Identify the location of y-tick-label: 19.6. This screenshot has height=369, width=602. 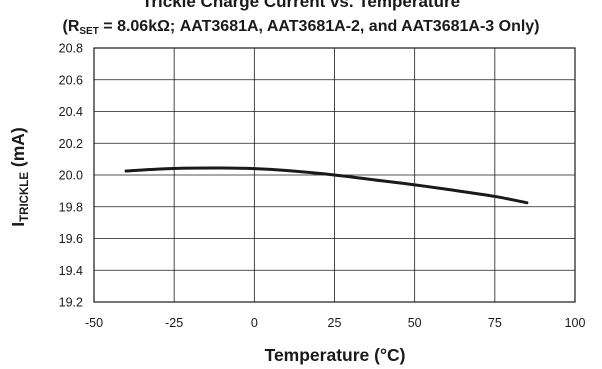
(71, 239).